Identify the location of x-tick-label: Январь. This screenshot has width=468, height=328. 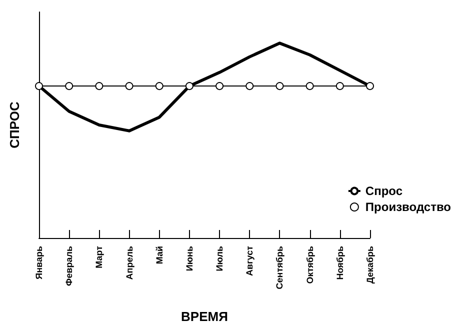
(39, 263).